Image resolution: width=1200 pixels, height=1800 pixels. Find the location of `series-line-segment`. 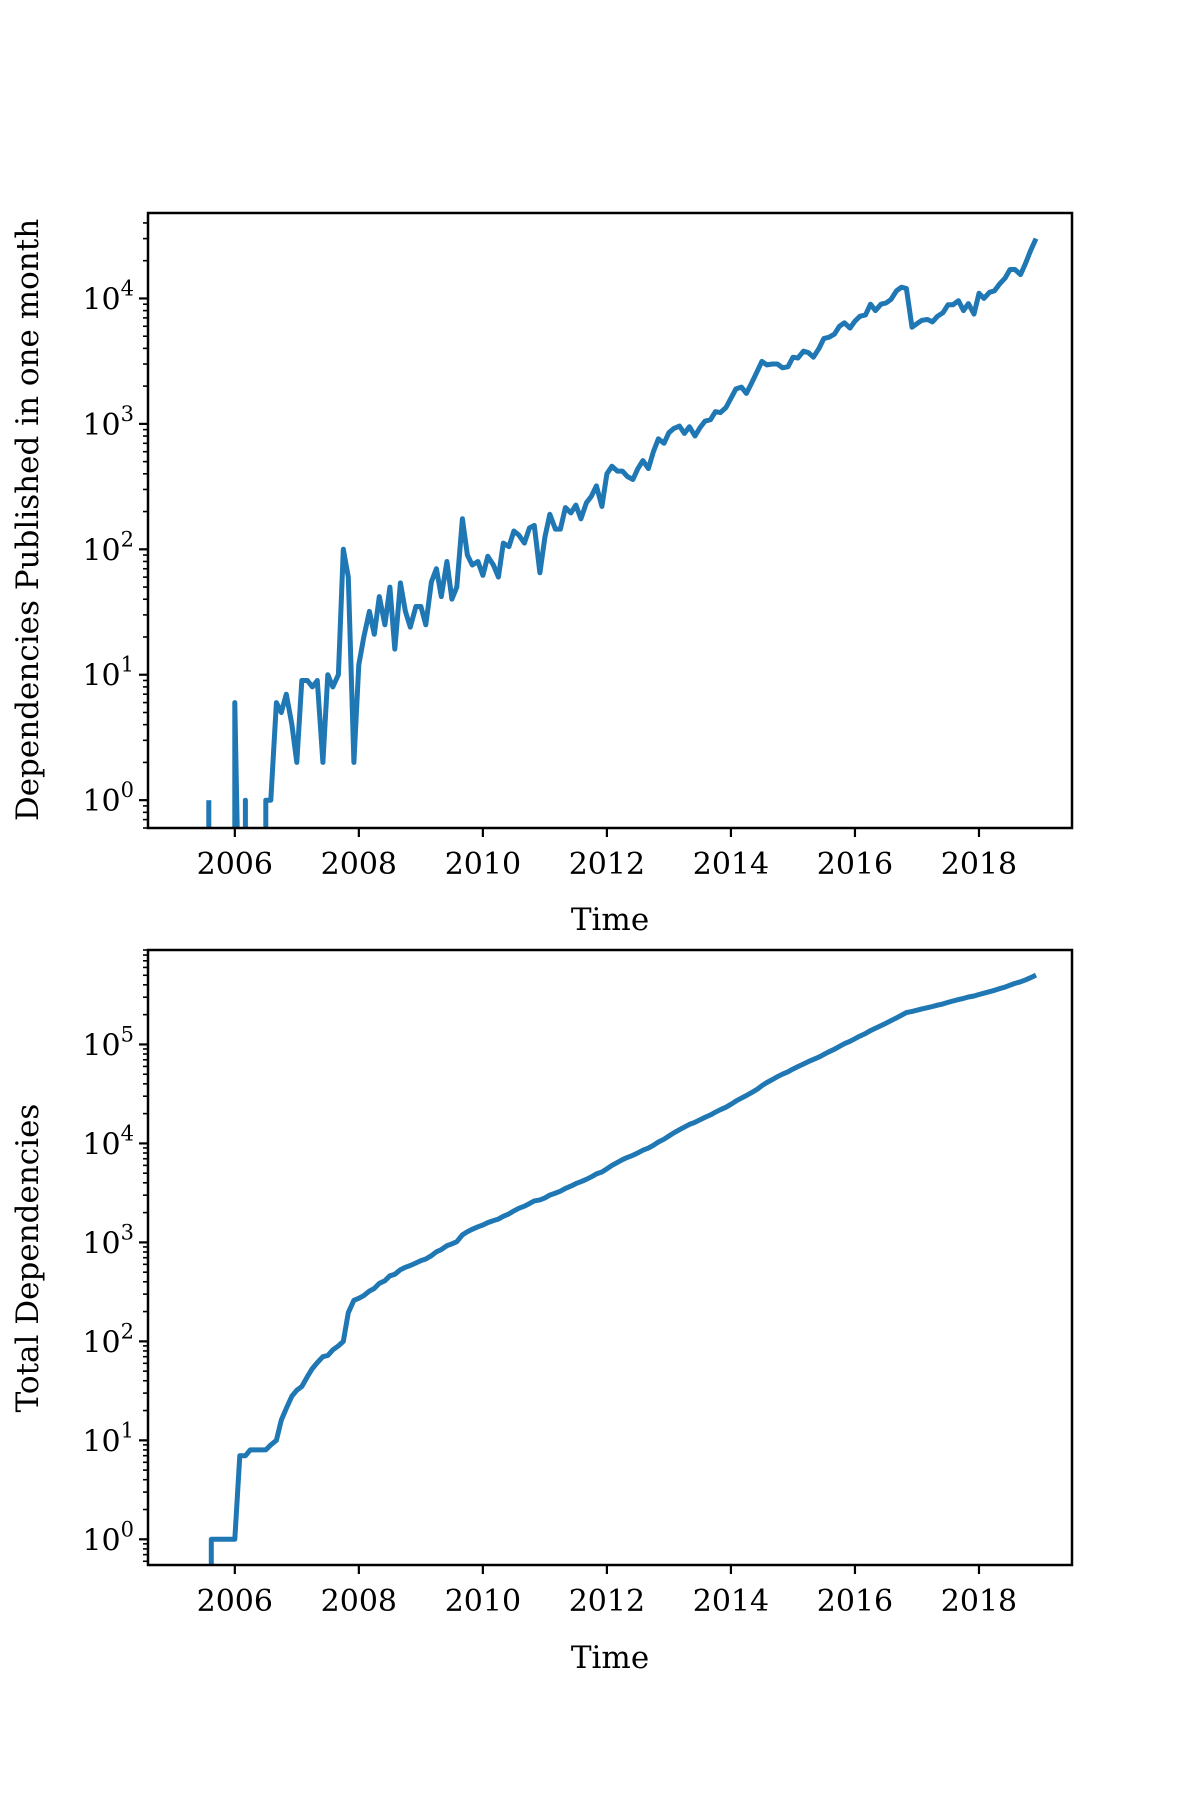

series-line-segment is located at coordinates (236, 764).